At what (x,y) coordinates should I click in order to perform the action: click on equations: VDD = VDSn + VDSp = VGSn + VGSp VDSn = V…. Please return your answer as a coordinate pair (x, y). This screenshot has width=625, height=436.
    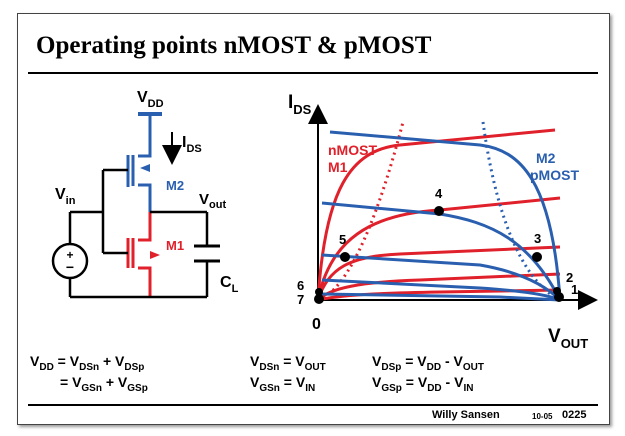
    Looking at the image, I should click on (257, 373).